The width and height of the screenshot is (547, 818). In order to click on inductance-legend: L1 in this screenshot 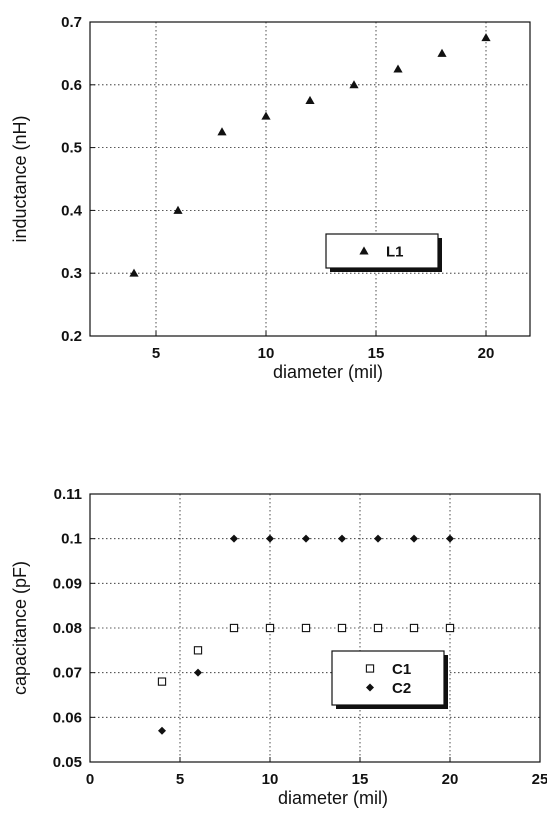, I will do `click(383, 252)`.